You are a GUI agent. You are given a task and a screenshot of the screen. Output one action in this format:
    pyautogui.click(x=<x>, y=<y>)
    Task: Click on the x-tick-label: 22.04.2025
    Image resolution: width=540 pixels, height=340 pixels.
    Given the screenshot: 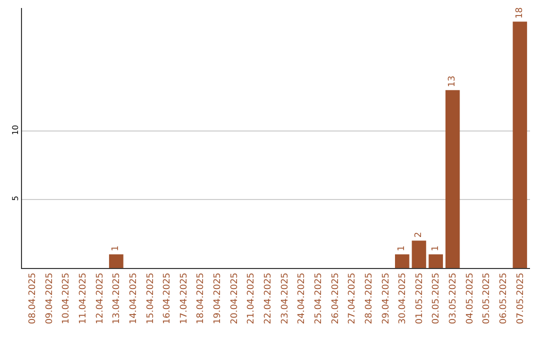 What is the action you would take?
    pyautogui.click(x=269, y=298)
    